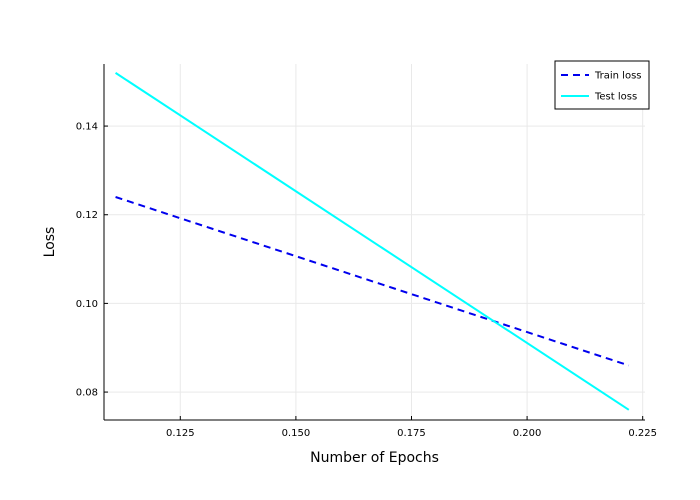 This screenshot has width=700, height=500. What do you see at coordinates (296, 433) in the screenshot?
I see `x-tick-label: 0.150` at bounding box center [296, 433].